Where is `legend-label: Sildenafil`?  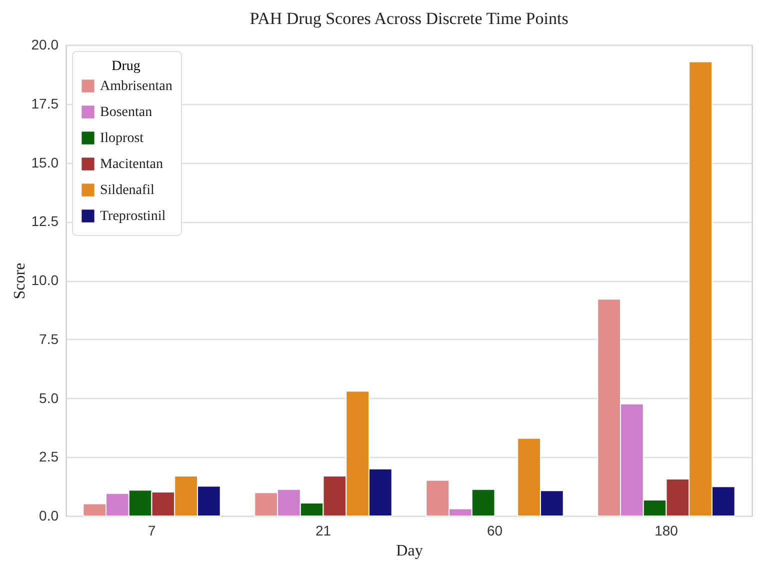
legend-label: Sildenafil is located at coordinates (127, 190).